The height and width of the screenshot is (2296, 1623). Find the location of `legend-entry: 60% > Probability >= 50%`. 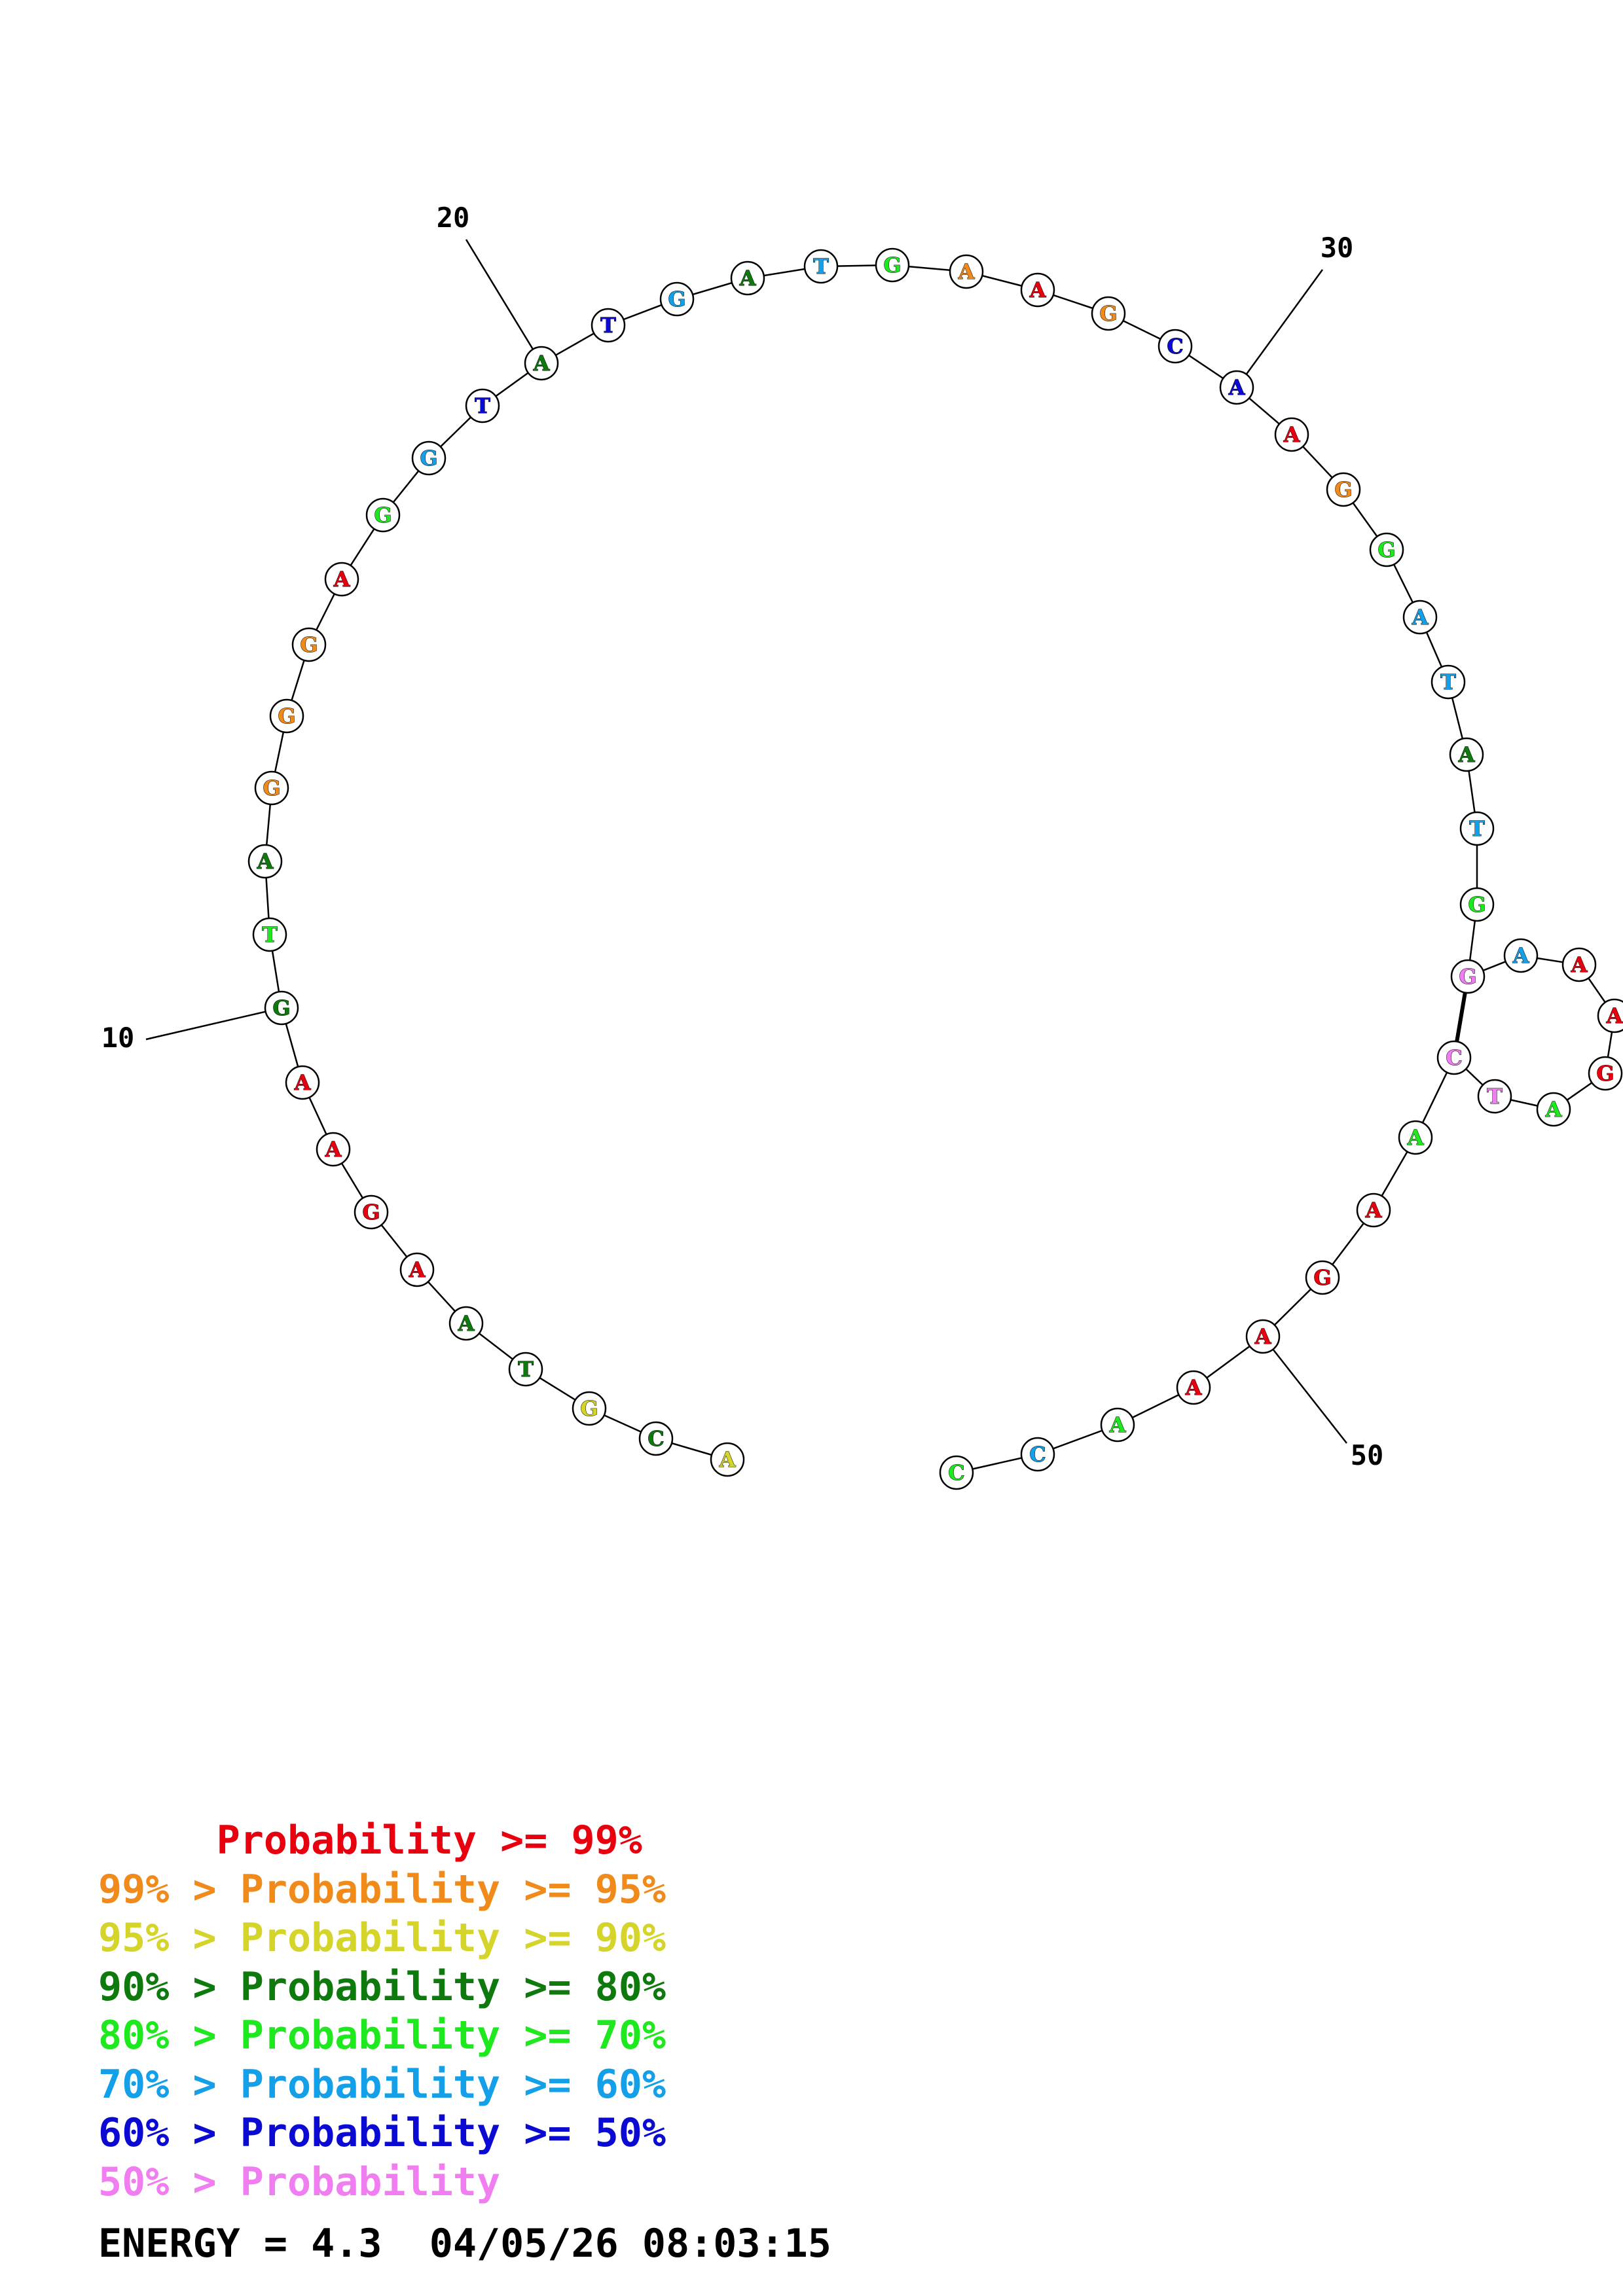

legend-entry: 60% > Probability >= 50% is located at coordinates (382, 2133).